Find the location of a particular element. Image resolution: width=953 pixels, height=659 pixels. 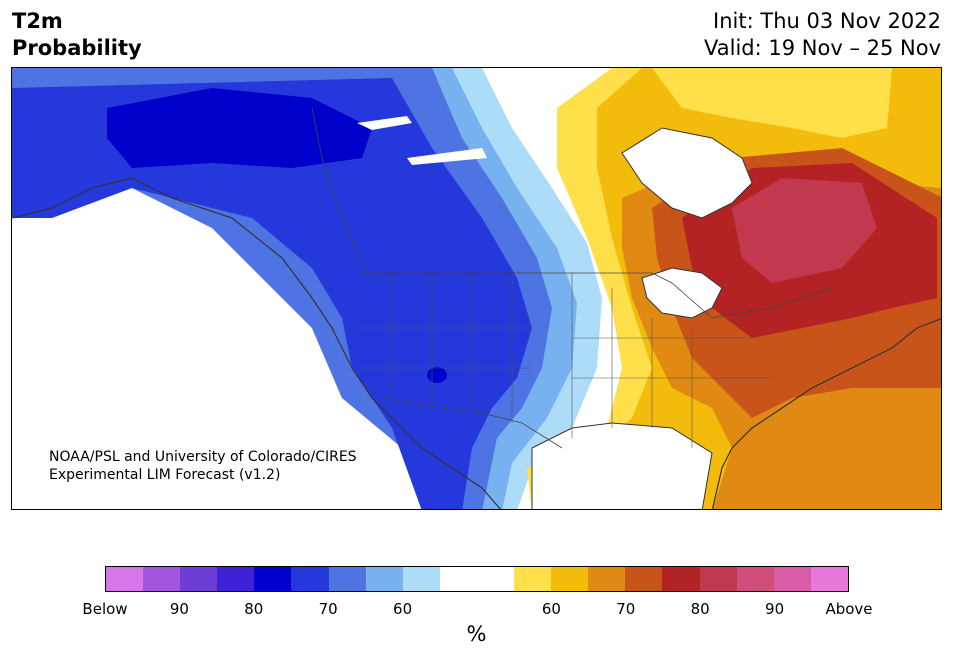

great-lakes is located at coordinates (682, 293).